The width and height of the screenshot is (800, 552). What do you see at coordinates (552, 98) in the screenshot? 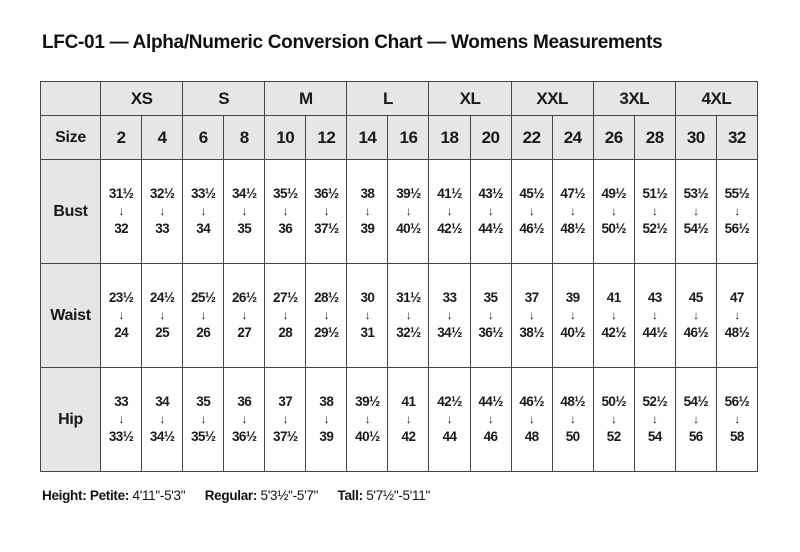
I see `alpha-size-header: XXL` at bounding box center [552, 98].